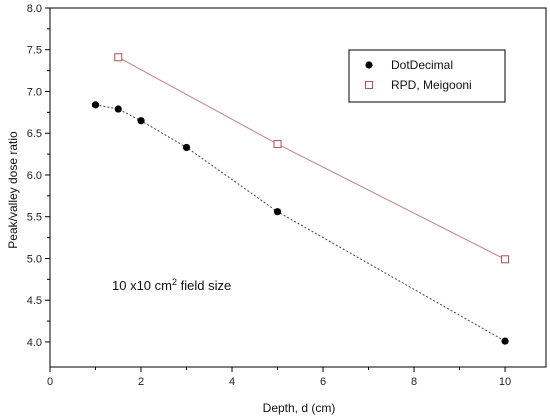 The width and height of the screenshot is (550, 420). What do you see at coordinates (431, 85) in the screenshot?
I see `legend-label: RPD, Meigooni` at bounding box center [431, 85].